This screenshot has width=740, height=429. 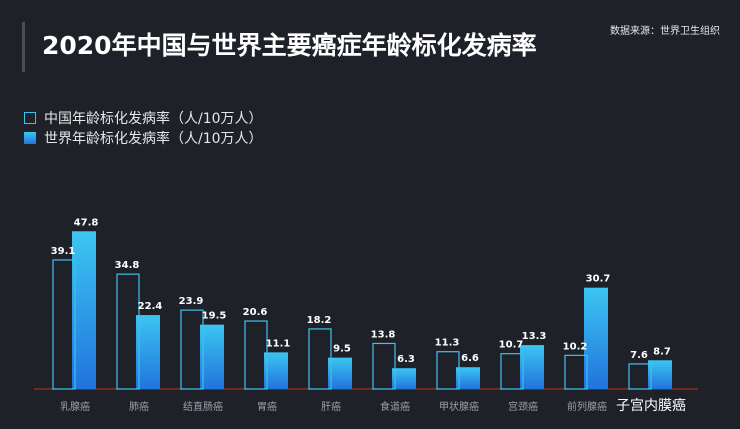 What do you see at coordinates (63, 251) in the screenshot?
I see `value-label-china-0: 39.1` at bounding box center [63, 251].